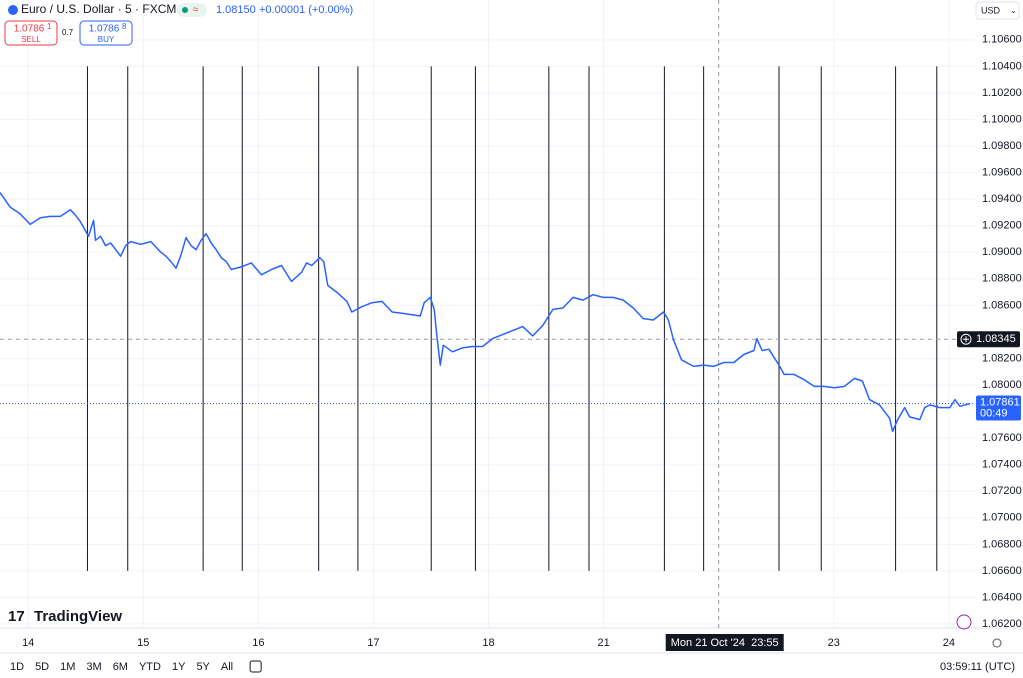 Image resolution: width=1023 pixels, height=678 pixels. I want to click on add-icon, so click(966, 339).